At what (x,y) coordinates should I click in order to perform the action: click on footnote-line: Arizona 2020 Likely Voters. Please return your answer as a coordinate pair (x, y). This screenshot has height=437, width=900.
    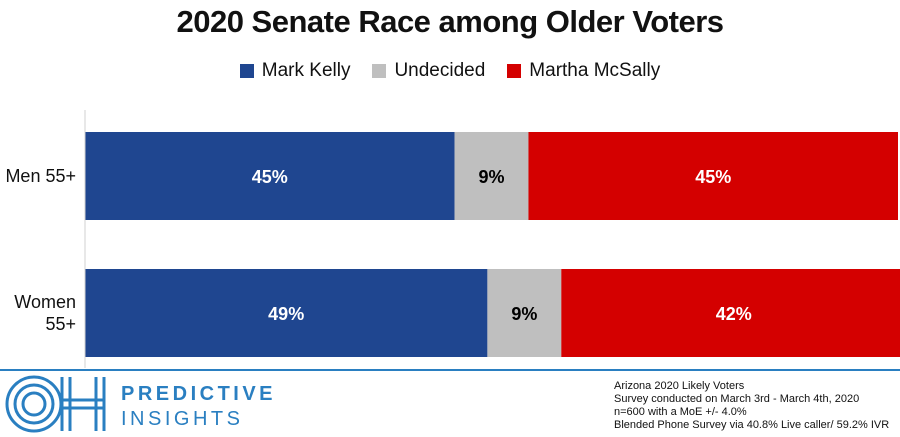
    Looking at the image, I should click on (679, 386).